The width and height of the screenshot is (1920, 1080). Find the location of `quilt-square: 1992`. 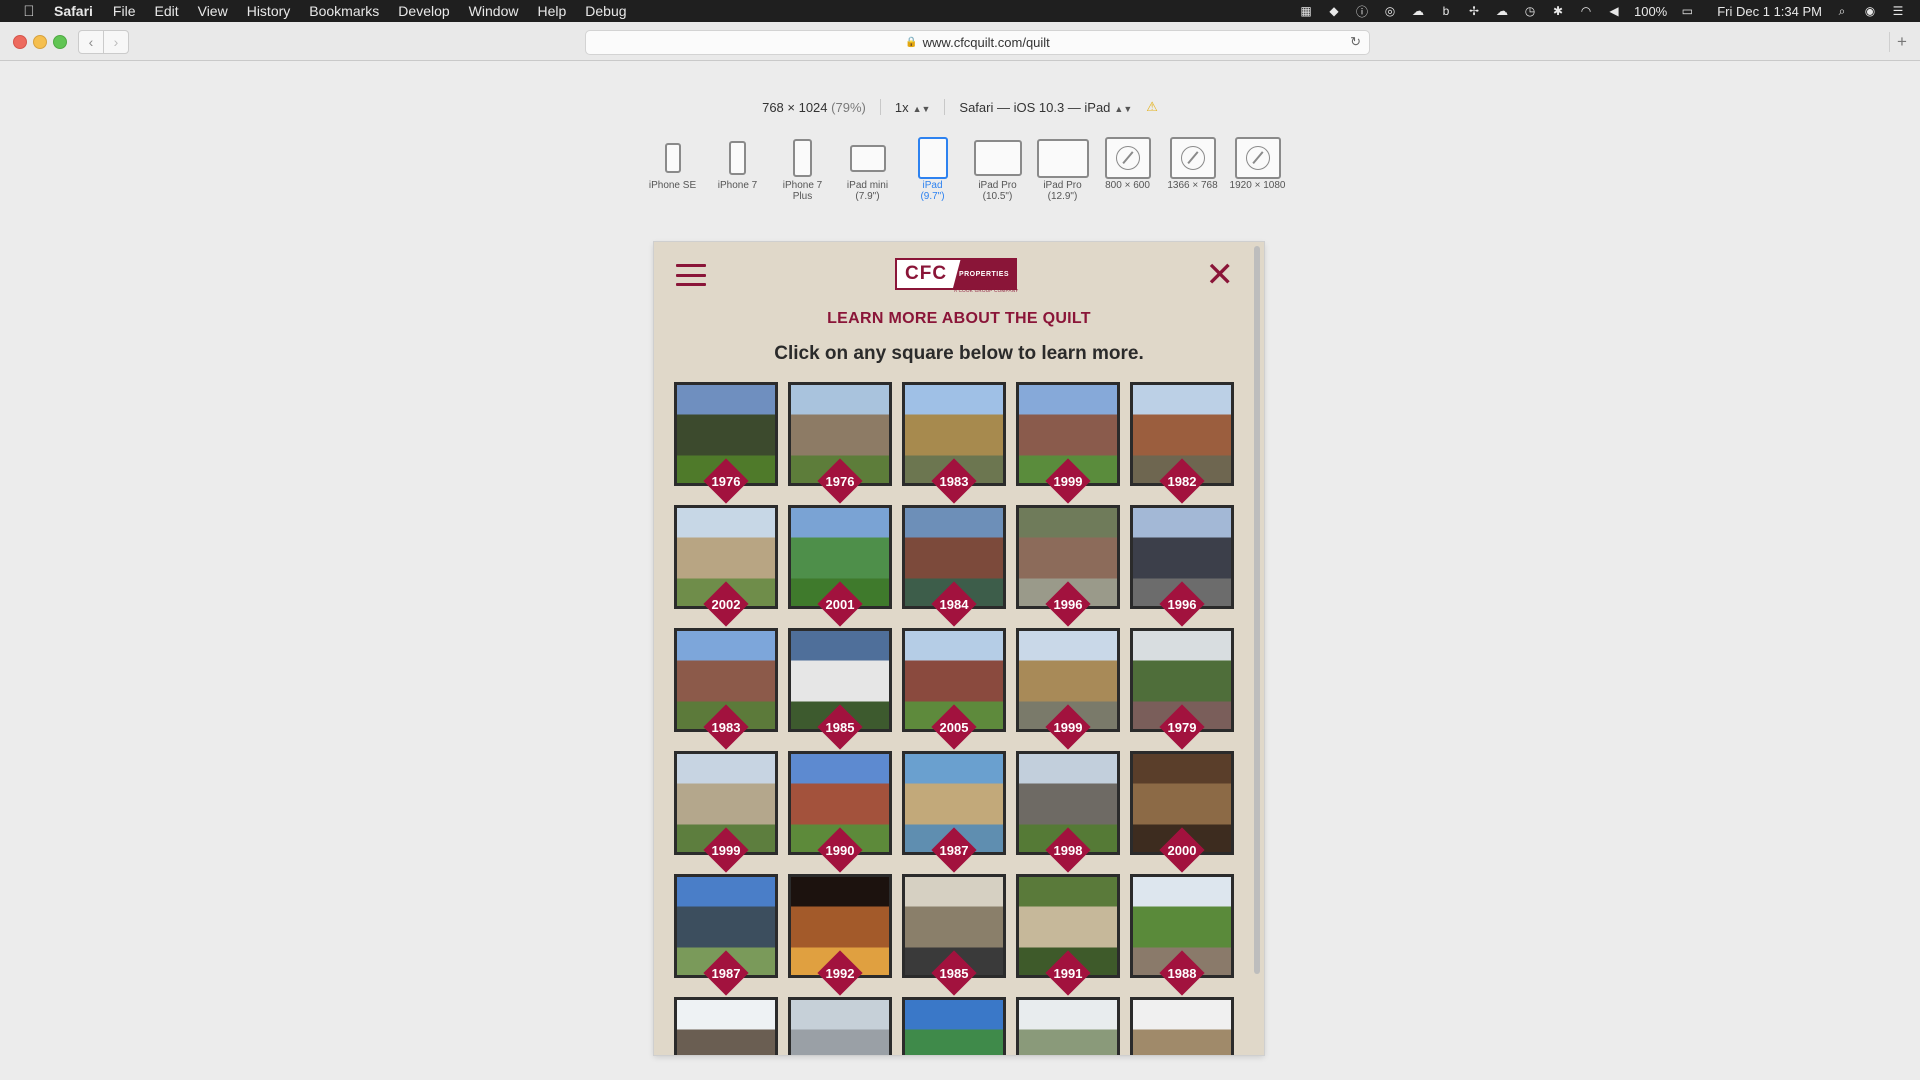

quilt-square: 1992 is located at coordinates (840, 935).